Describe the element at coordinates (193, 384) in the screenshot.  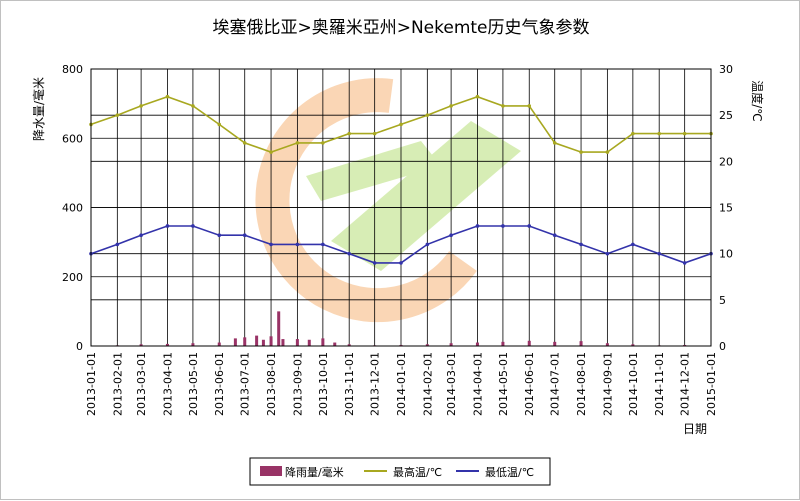
I see `x-tick-label: 2013-05-01` at that location.